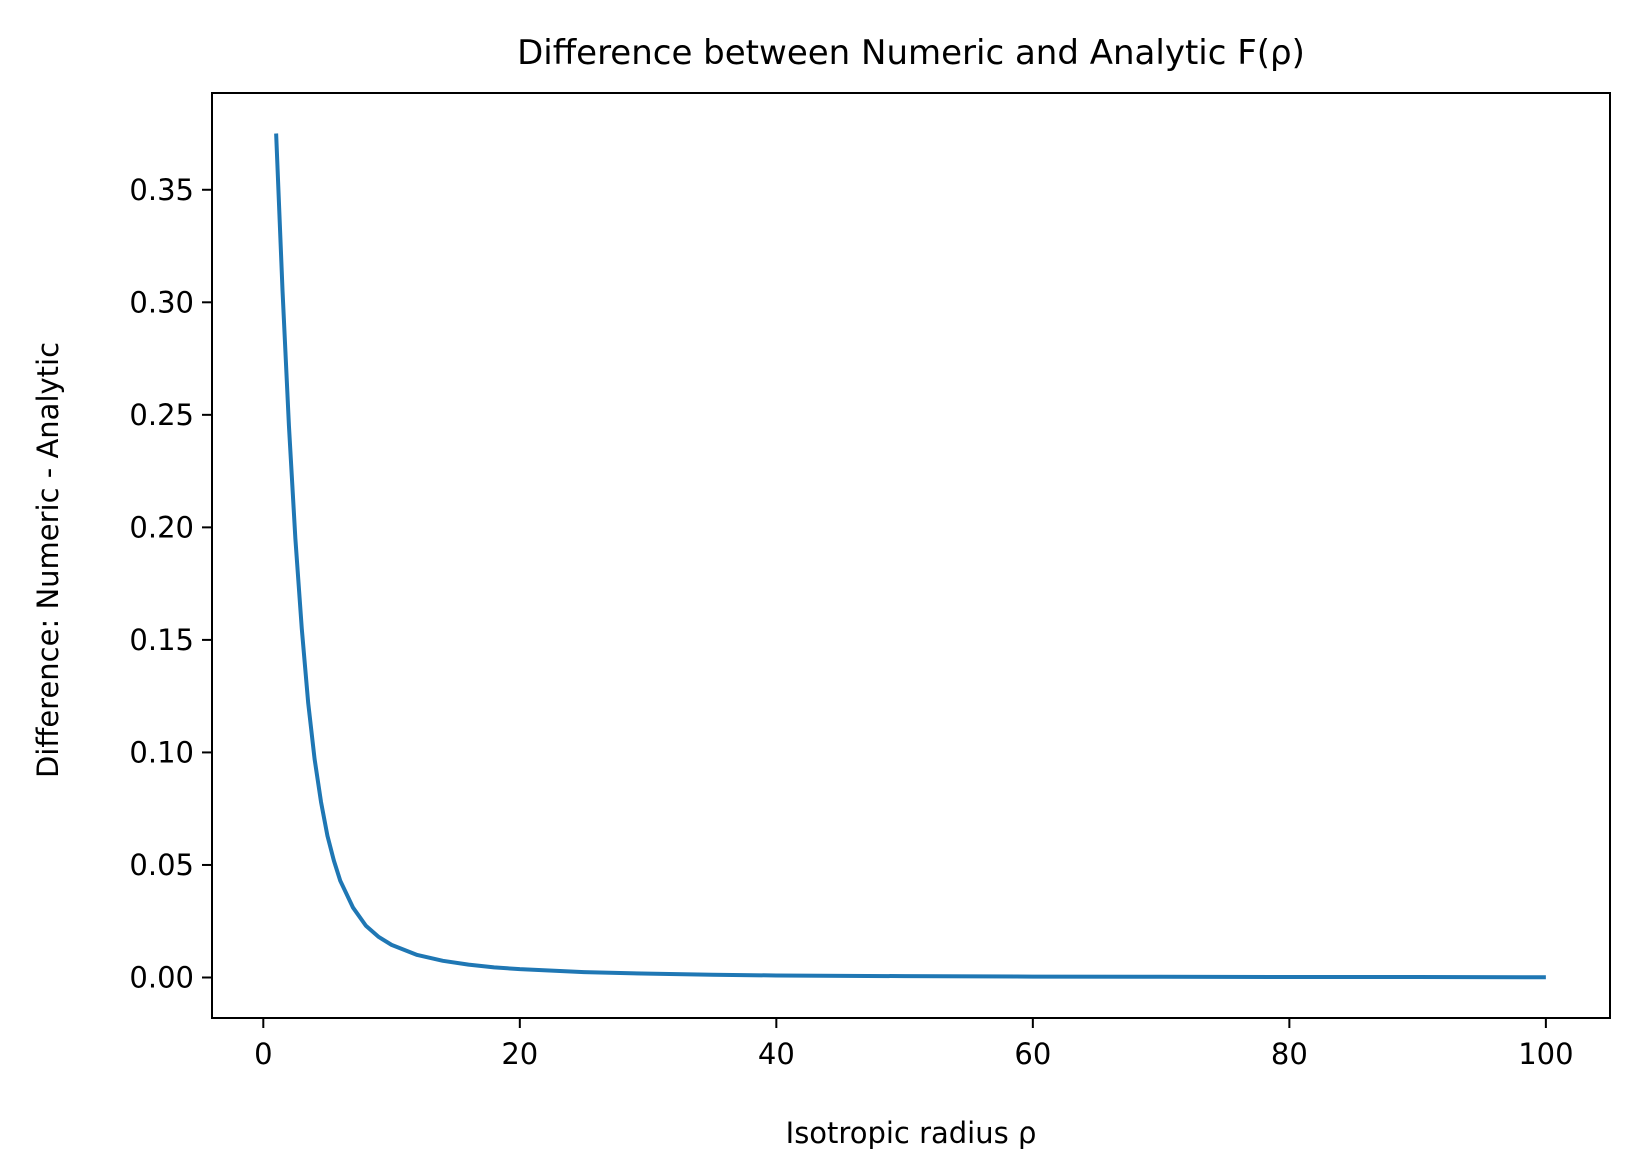 The height and width of the screenshot is (1176, 1635). What do you see at coordinates (161, 865) in the screenshot?
I see `y-tick-label: 0.05` at bounding box center [161, 865].